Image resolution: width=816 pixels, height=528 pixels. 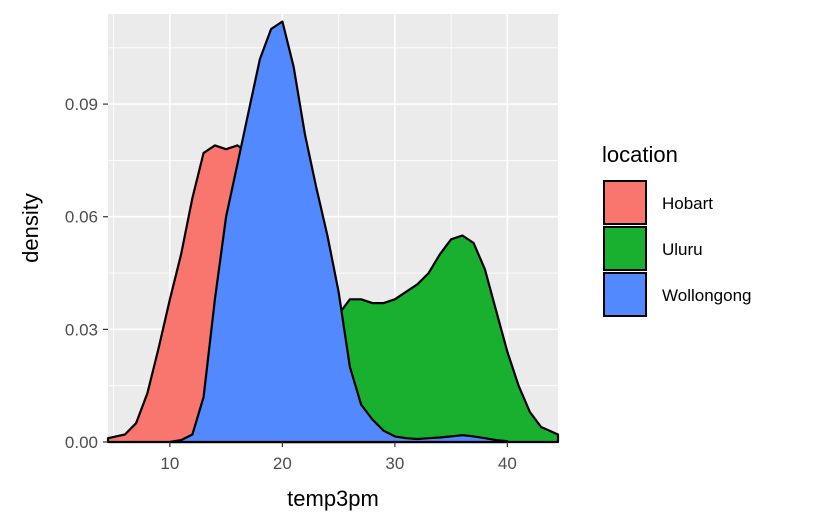 I want to click on x-tick-label: 20, so click(x=282, y=463).